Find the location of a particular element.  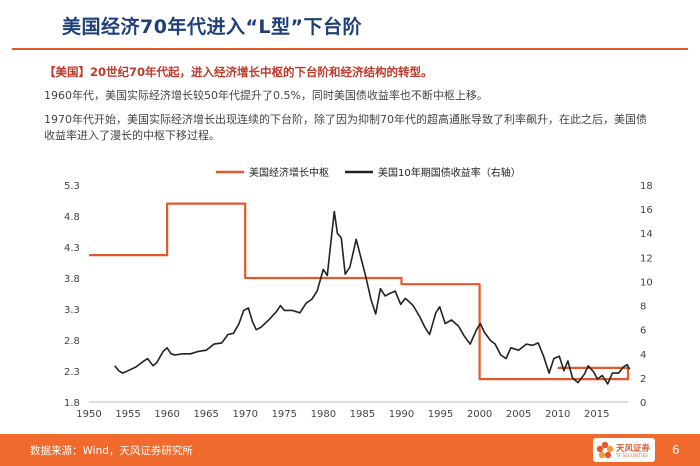

y-right-tick-label: 8 is located at coordinates (643, 307).